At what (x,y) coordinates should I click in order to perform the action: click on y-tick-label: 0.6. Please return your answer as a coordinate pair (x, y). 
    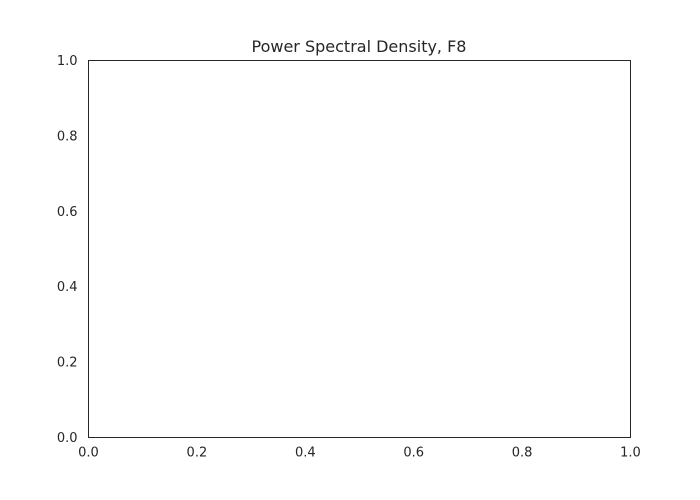
    Looking at the image, I should click on (67, 212).